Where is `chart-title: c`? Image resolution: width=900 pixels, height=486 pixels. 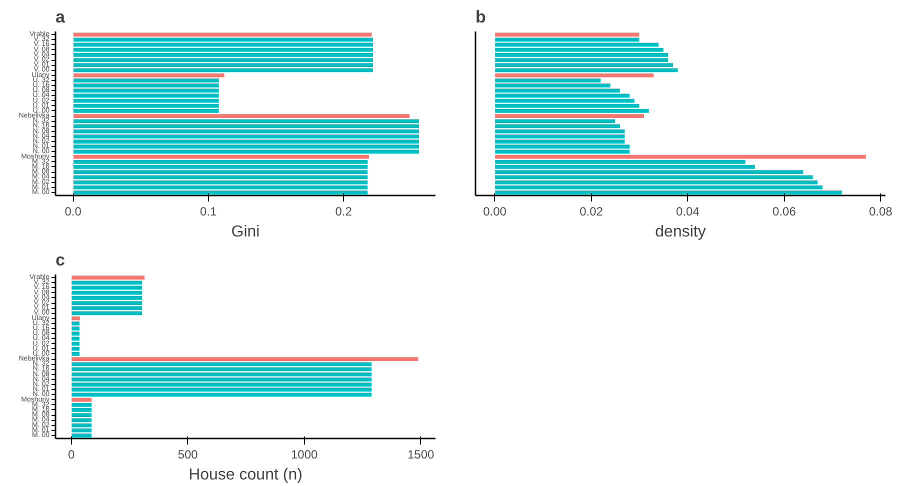
chart-title: c is located at coordinates (60, 260).